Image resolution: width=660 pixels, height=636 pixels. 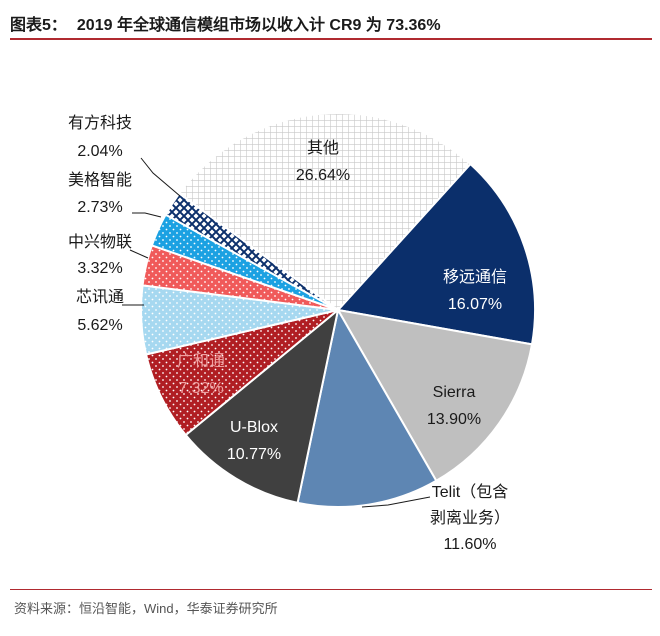 What do you see at coordinates (331, 589) in the screenshot?
I see `footer-rule` at bounding box center [331, 589].